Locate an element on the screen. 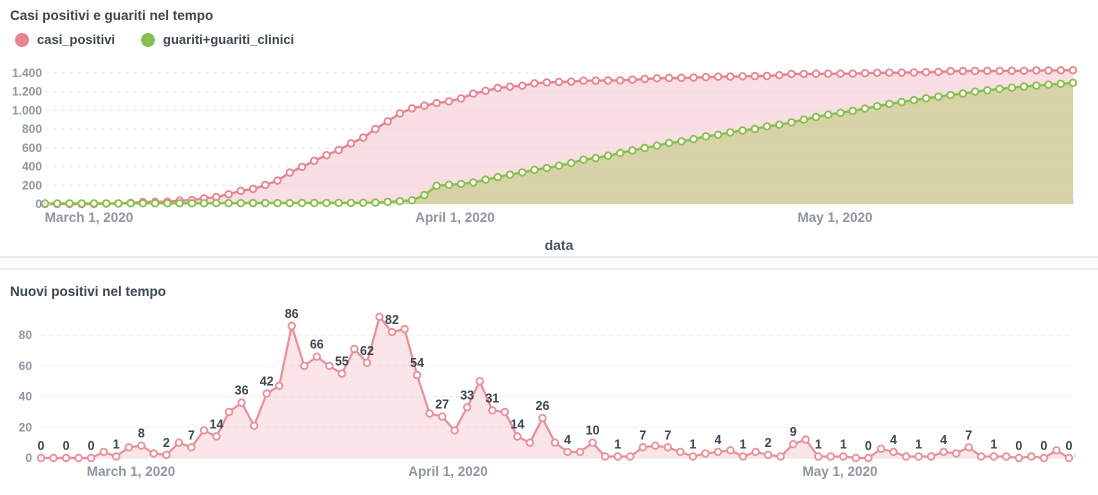  svg-text: 42 is located at coordinates (267, 382).